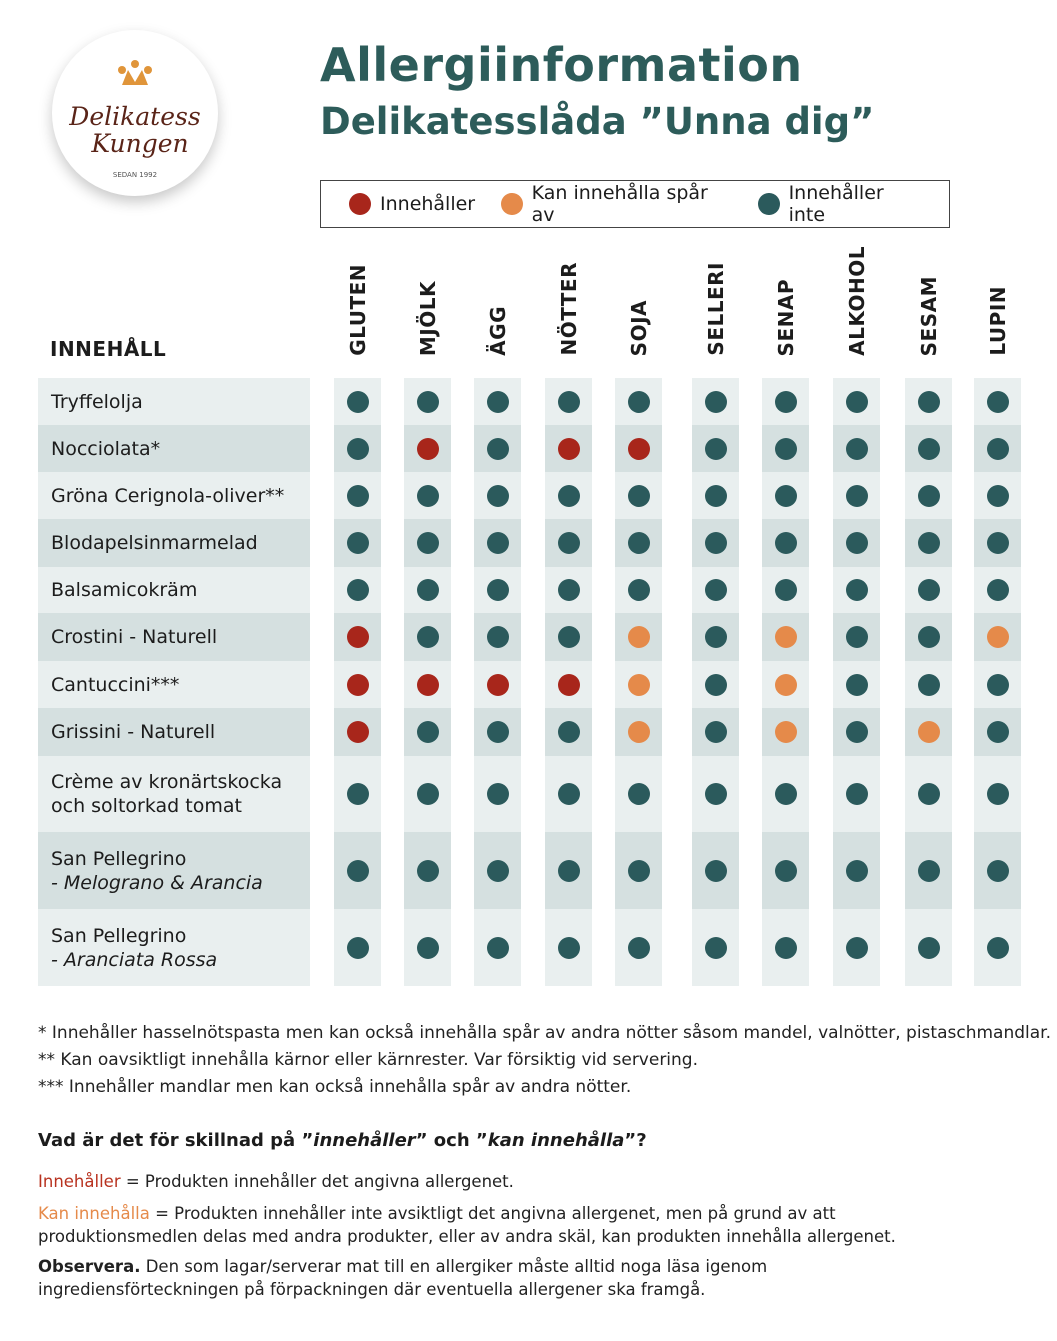  Describe the element at coordinates (528, 448) in the screenshot. I see `table-row: Nocciolata*` at that location.